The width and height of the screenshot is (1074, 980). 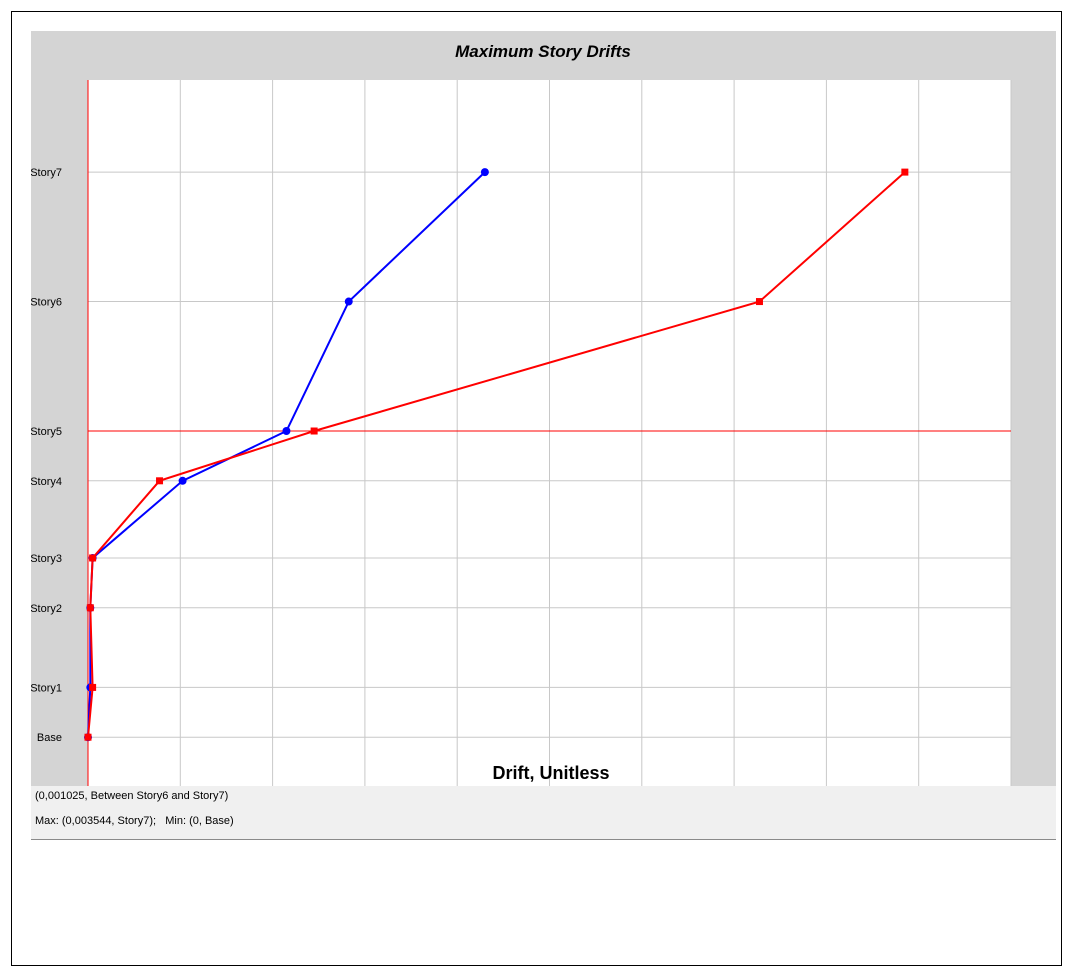 What do you see at coordinates (46, 173) in the screenshot?
I see `y-tick-label: Story7` at bounding box center [46, 173].